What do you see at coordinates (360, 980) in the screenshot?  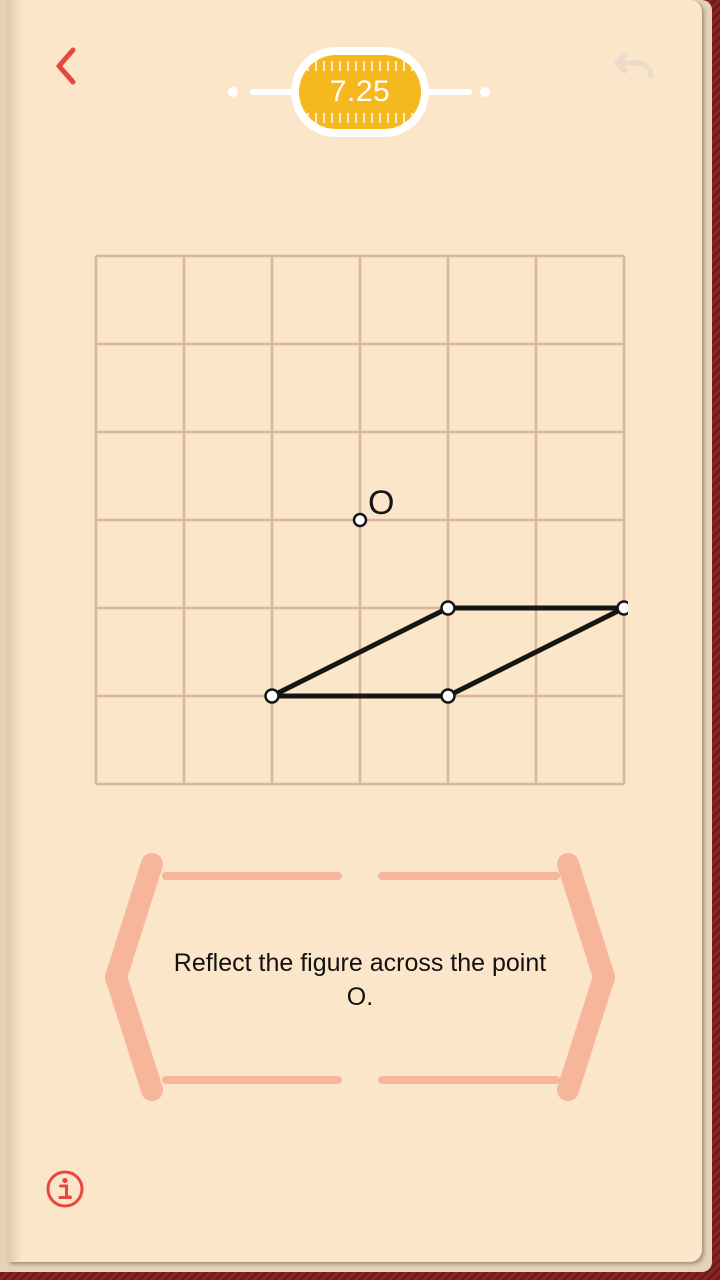 I see `instruction-text: Reflect the figure across the point O.` at bounding box center [360, 980].